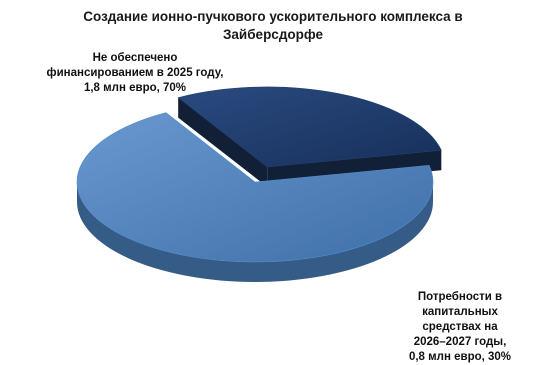  I want to click on pie-slice-capital-needs, so click(309, 127).